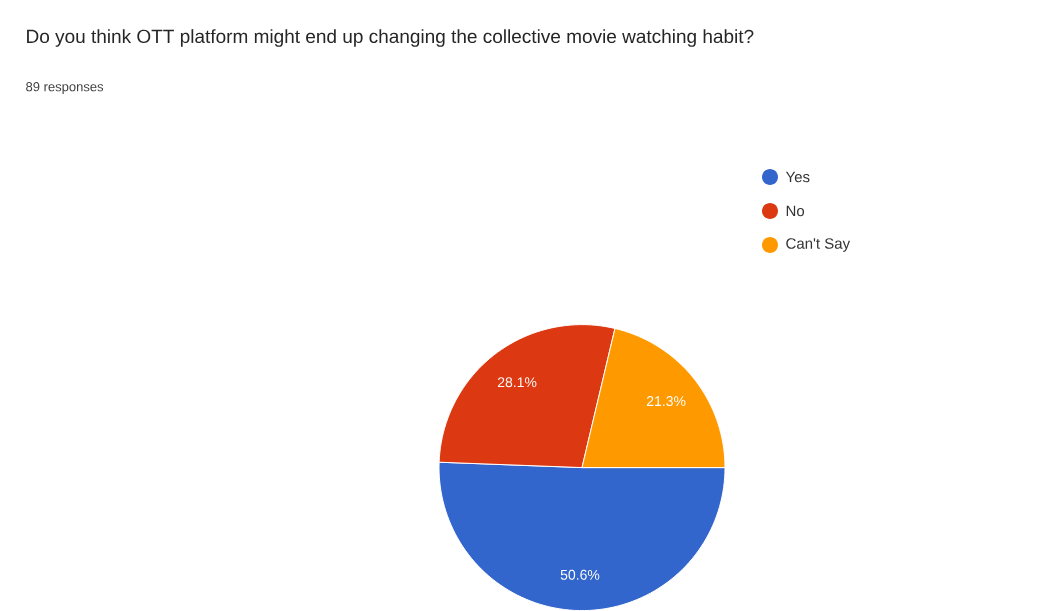  What do you see at coordinates (797, 177) in the screenshot?
I see `legend-label: Yes` at bounding box center [797, 177].